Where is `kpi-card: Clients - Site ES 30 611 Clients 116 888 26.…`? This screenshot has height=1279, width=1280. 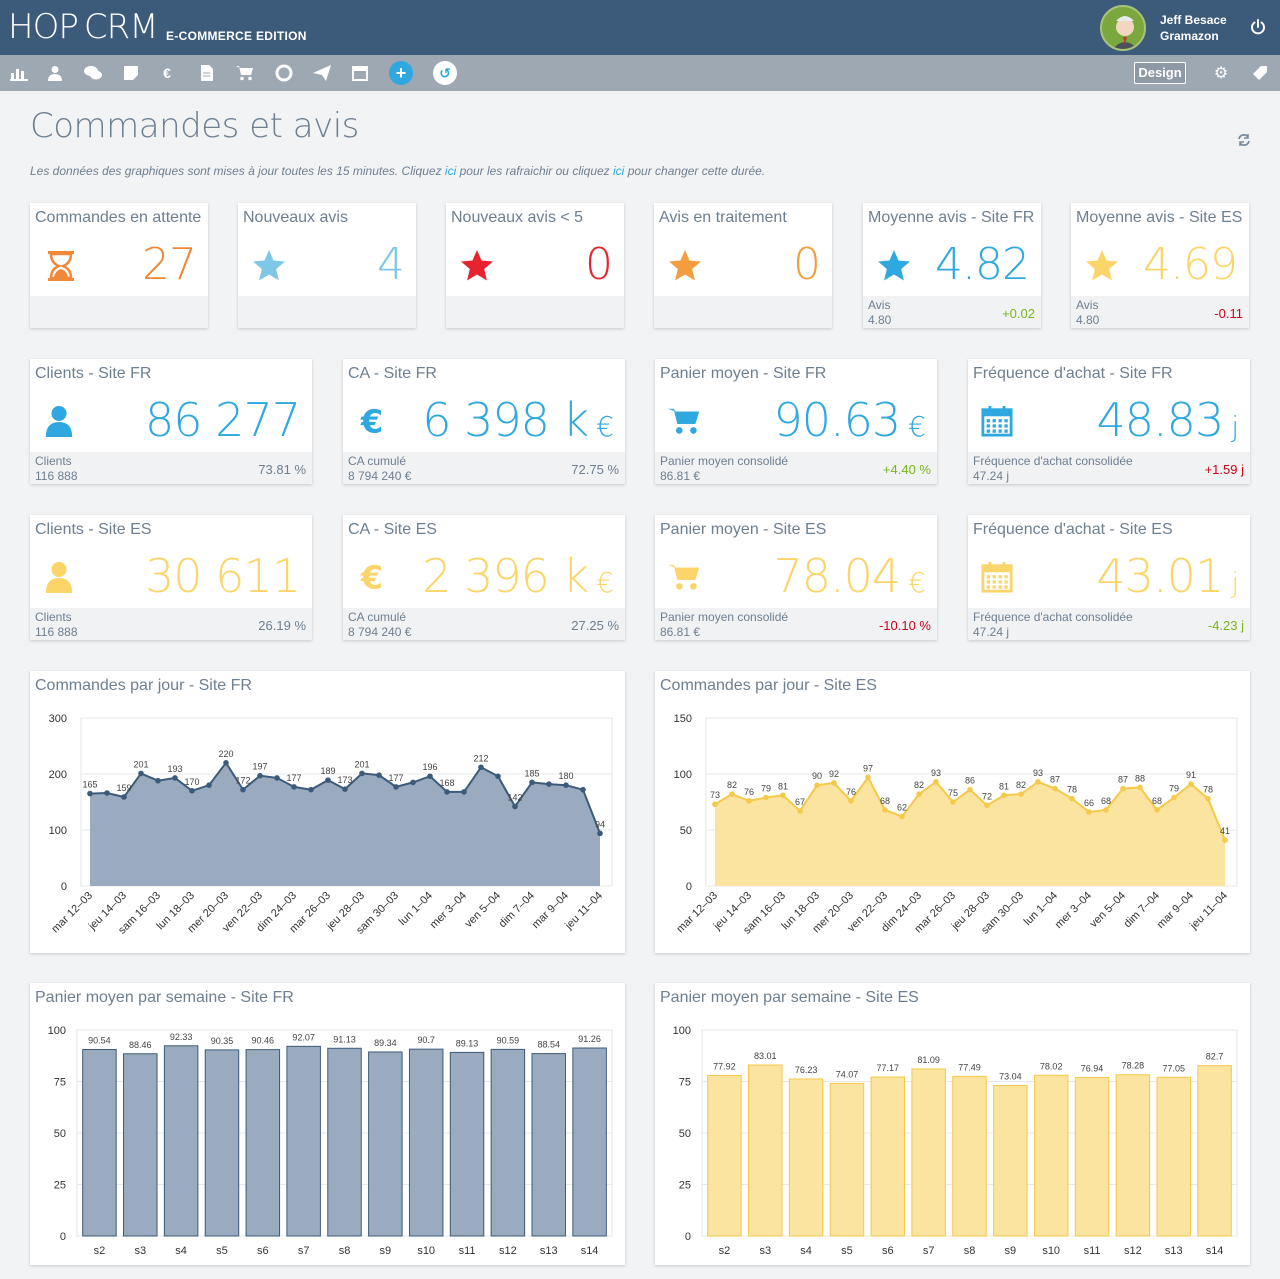 kpi-card: Clients - Site ES 30 611 Clients 116 888 26.… is located at coordinates (171, 577).